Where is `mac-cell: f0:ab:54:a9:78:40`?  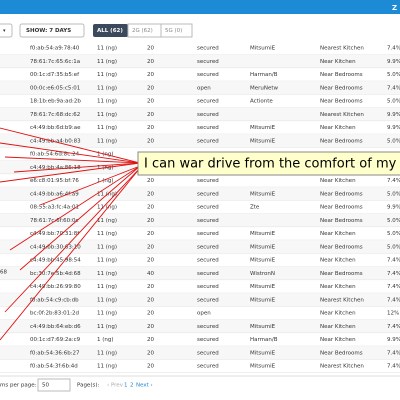
mac-cell: f0:ab:54:a9:78:40 is located at coordinates (55, 49).